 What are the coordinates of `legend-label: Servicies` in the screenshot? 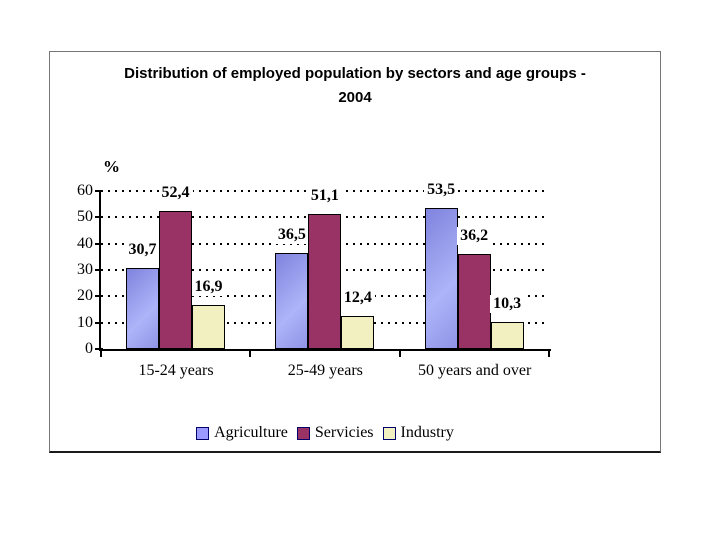 It's located at (344, 432).